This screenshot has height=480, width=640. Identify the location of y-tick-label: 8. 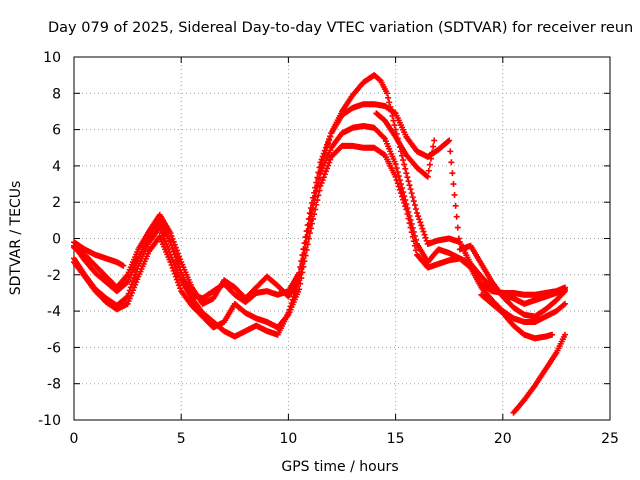
(56, 94).